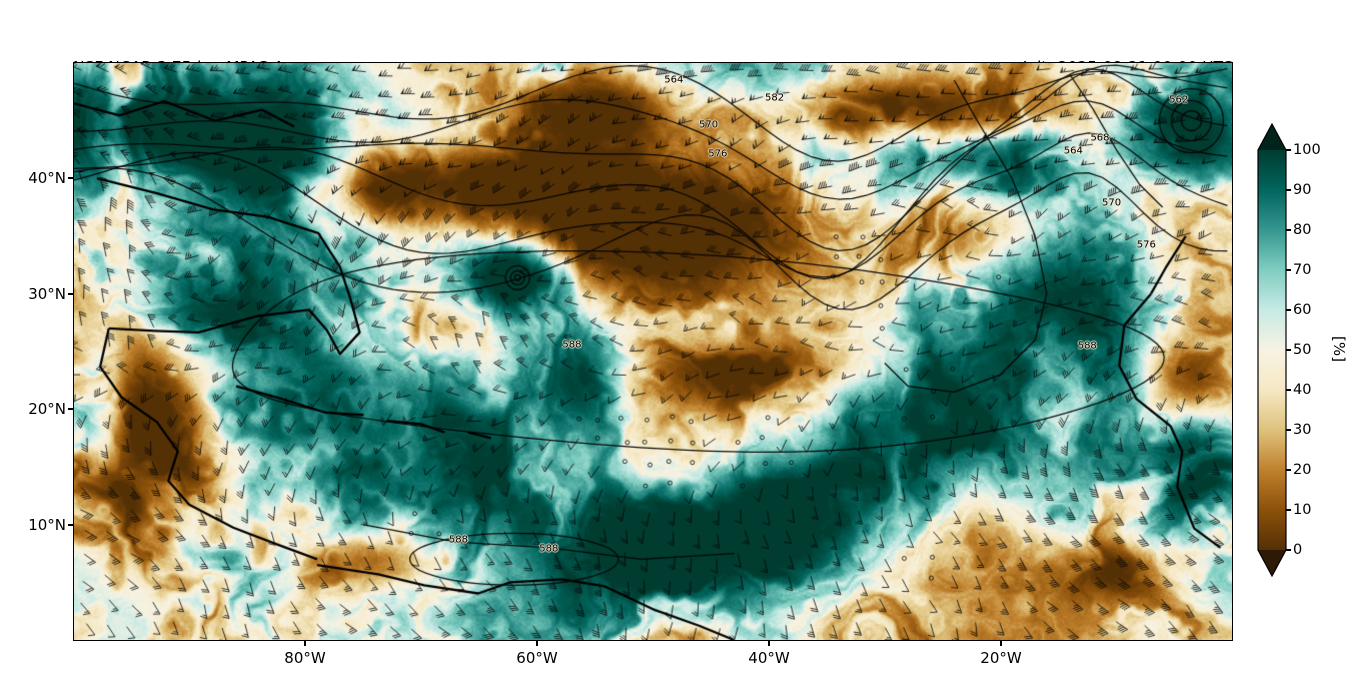 The height and width of the screenshot is (687, 1361). I want to click on y-axis-tick-label: 30°N, so click(47, 294).